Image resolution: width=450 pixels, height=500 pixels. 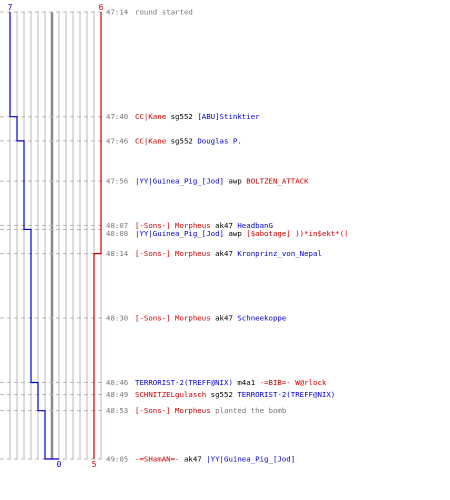 I want to click on event-text: CC|Kane sg552 Douglas P., so click(x=188, y=140).